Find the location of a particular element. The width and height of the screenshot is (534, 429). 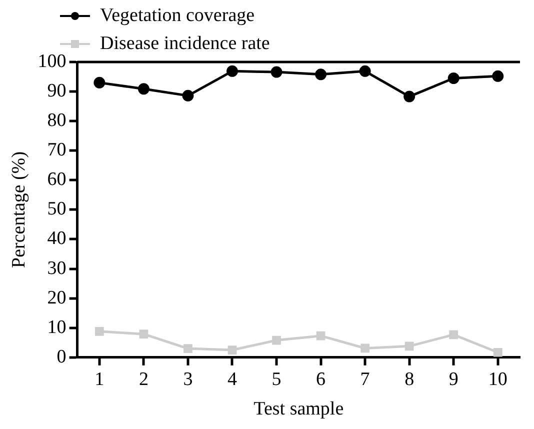

x-axis-title: Test sample is located at coordinates (299, 409).